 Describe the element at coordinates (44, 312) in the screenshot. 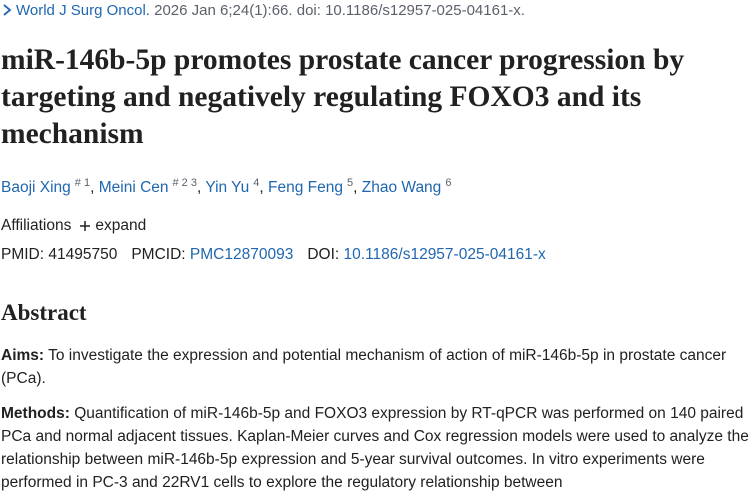

I see `abstract-heading: Abstract` at that location.